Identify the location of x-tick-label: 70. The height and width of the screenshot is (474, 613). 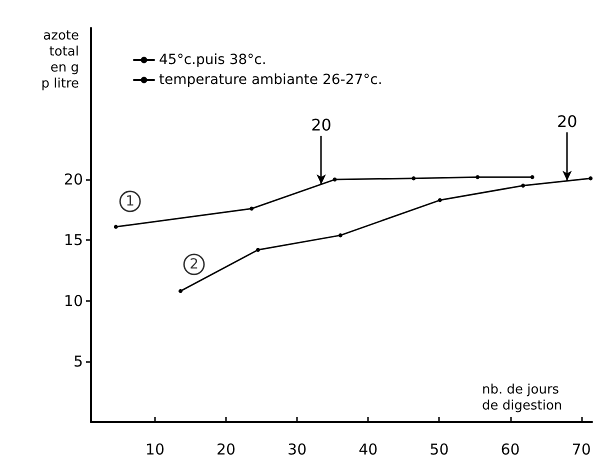
(581, 449).